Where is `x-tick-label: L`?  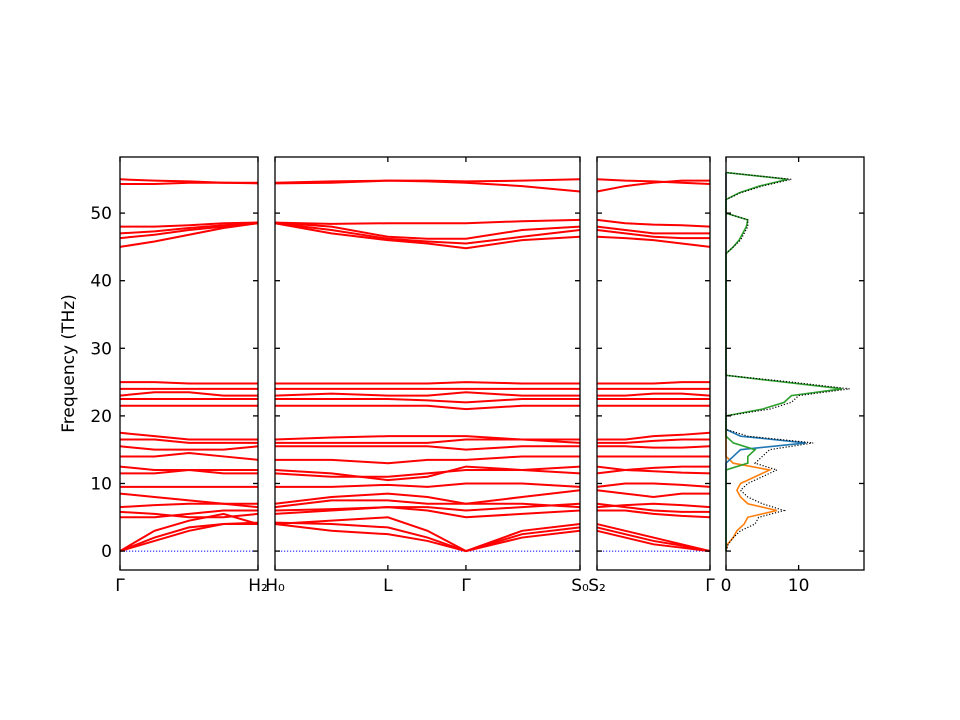 x-tick-label: L is located at coordinates (388, 586).